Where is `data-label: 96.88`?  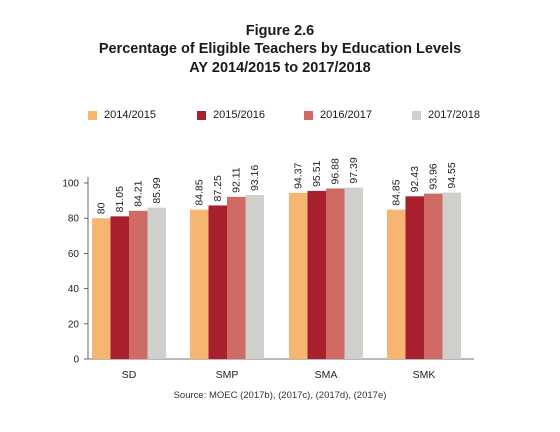 data-label: 96.88 is located at coordinates (336, 171).